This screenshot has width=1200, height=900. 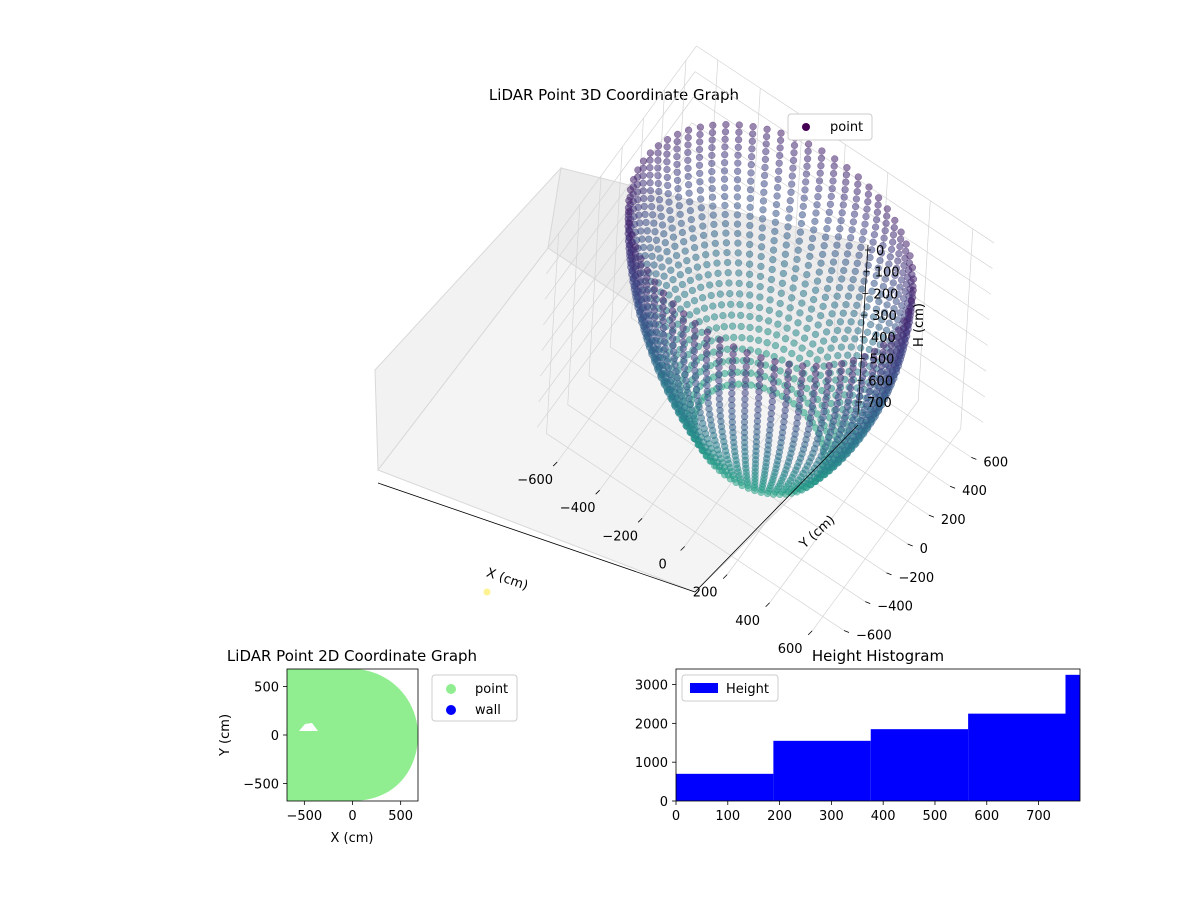 I want to click on x-tick-label: 200, so click(x=705, y=593).